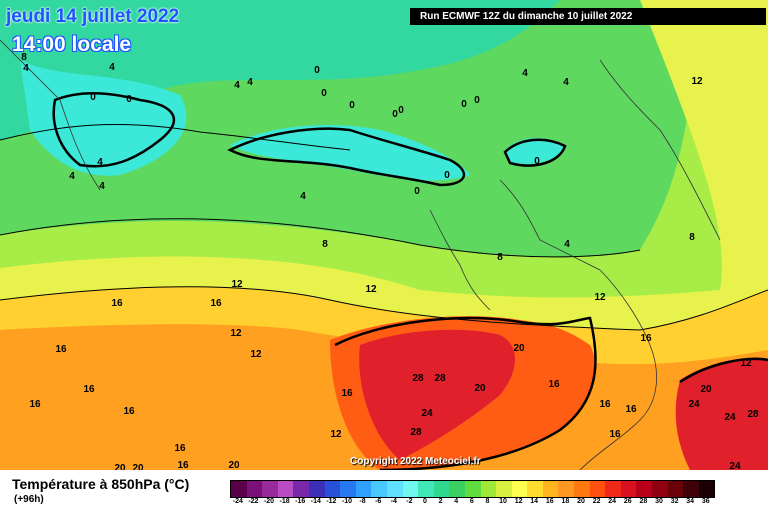 This screenshot has width=768, height=512. Describe the element at coordinates (284, 501) in the screenshot. I see `scale-tick-label: -18` at that location.